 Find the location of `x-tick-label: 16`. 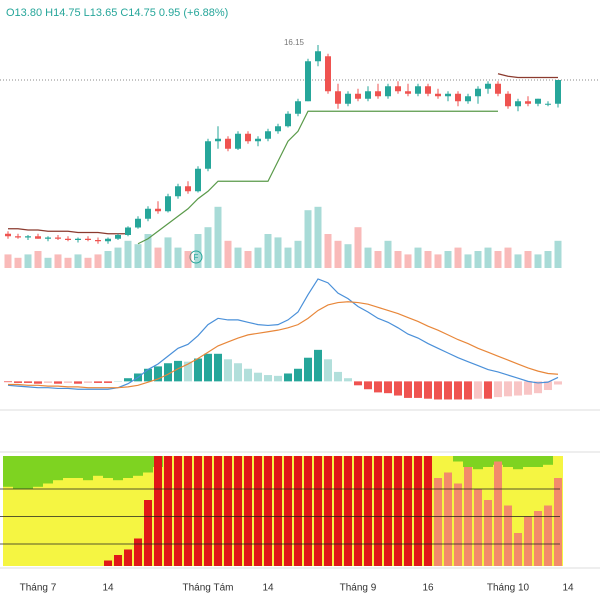

x-tick-label: 16 is located at coordinates (428, 588).